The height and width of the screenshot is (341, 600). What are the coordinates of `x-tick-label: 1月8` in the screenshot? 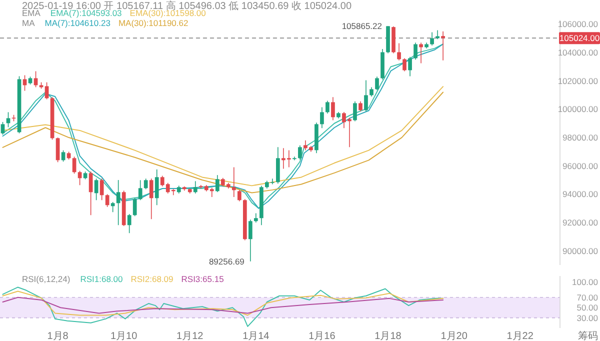 It's located at (58, 336).